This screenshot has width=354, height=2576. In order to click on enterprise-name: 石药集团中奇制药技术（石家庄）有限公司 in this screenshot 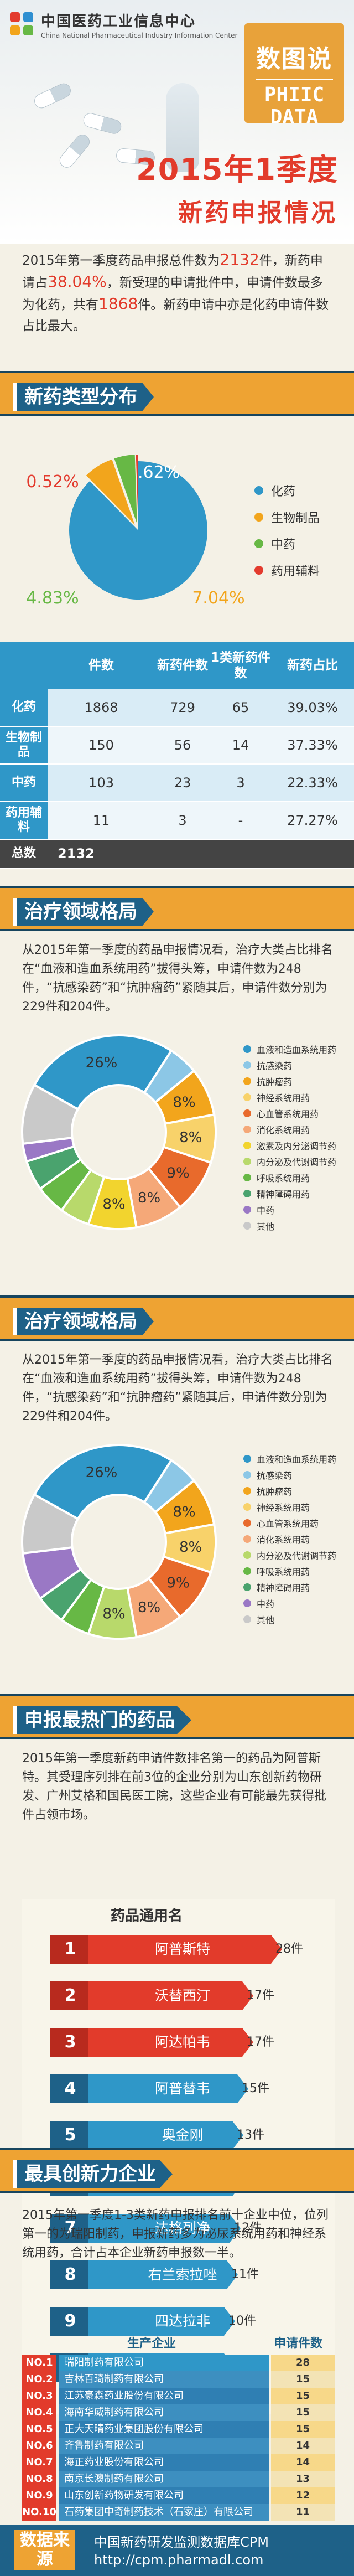, I will do `click(164, 2512)`.